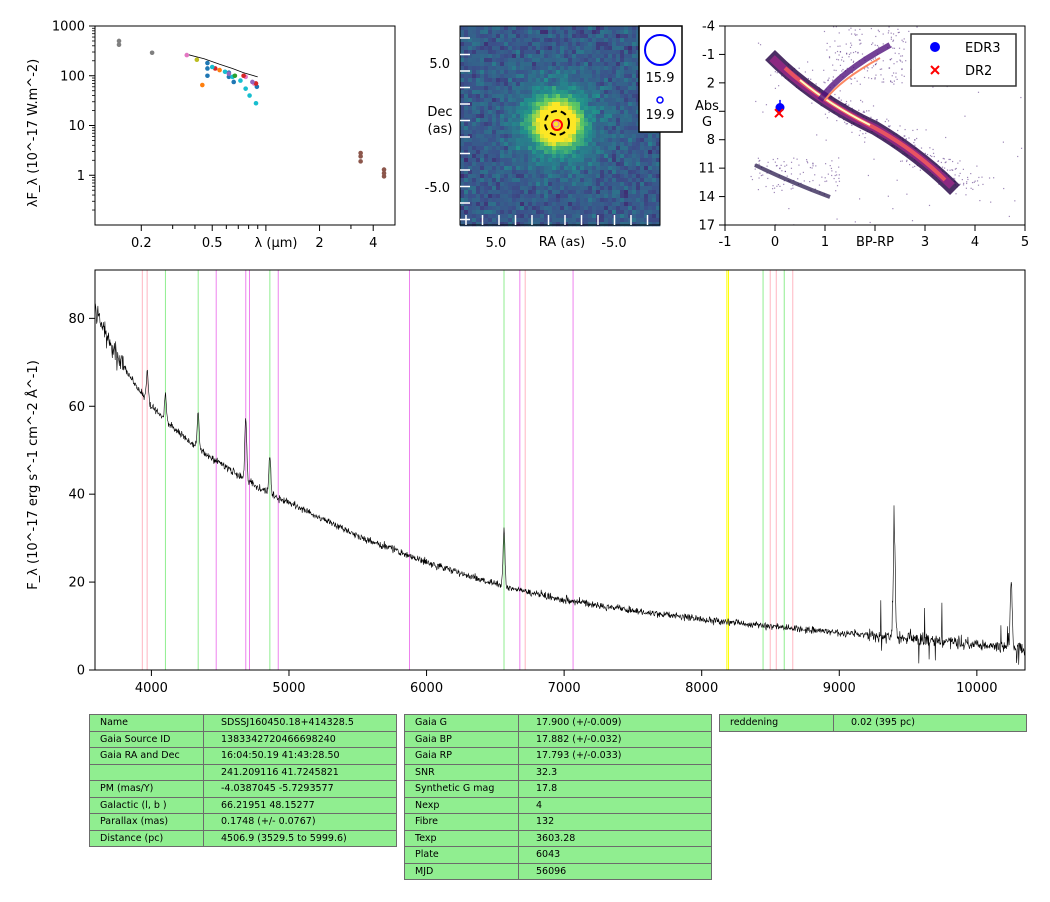 The height and width of the screenshot is (902, 1050). What do you see at coordinates (300, 756) in the screenshot?
I see `table-cell-value: 16:04:50.19 41:43:28.50` at bounding box center [300, 756].